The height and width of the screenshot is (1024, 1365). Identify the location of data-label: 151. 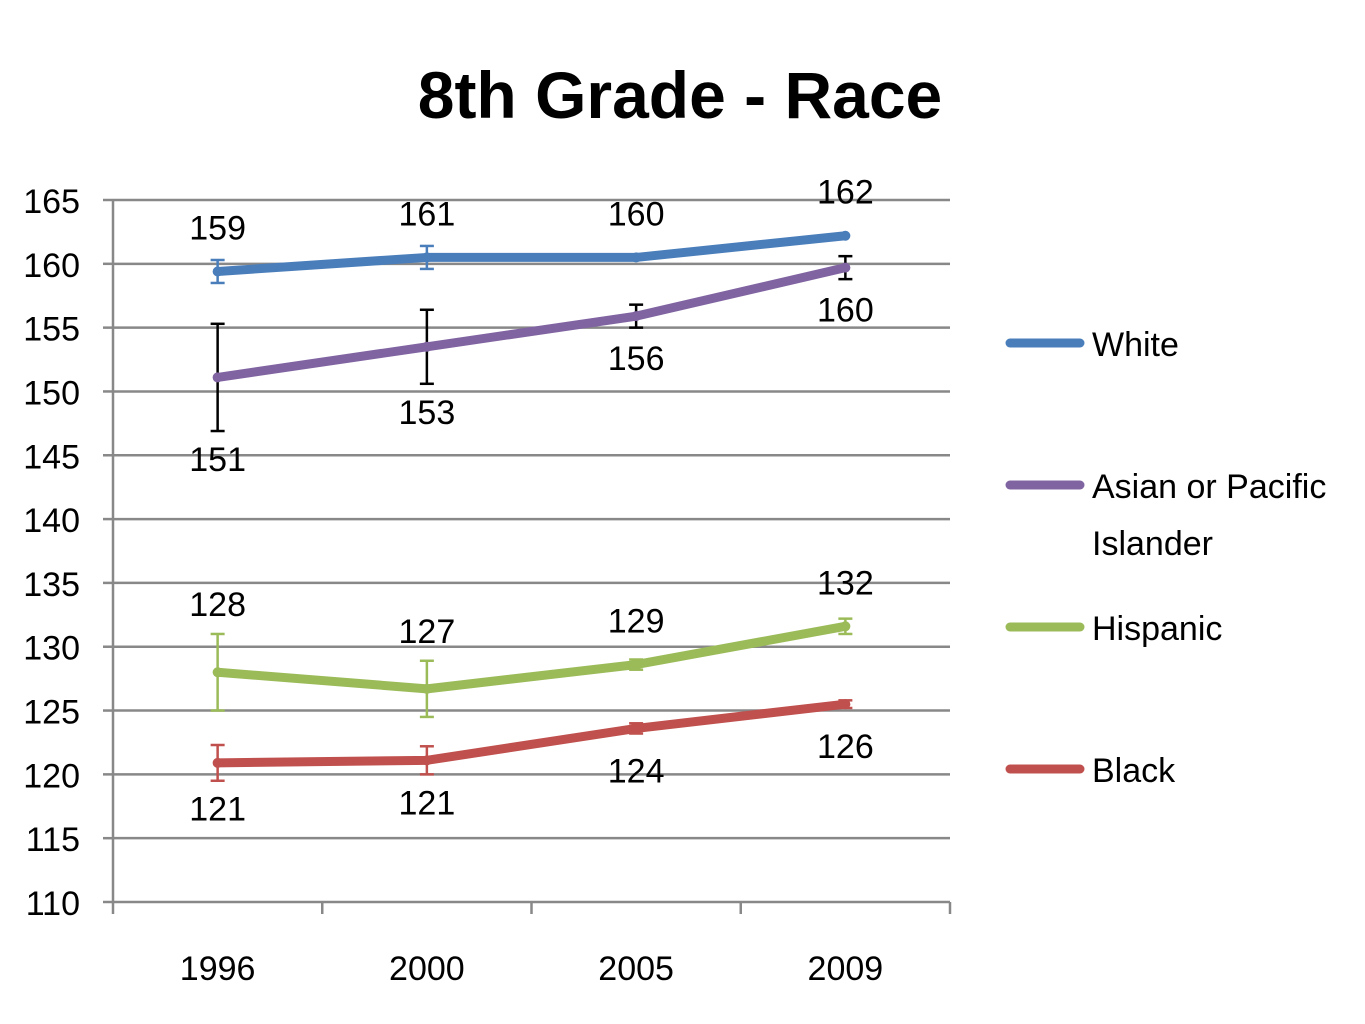
(217, 460).